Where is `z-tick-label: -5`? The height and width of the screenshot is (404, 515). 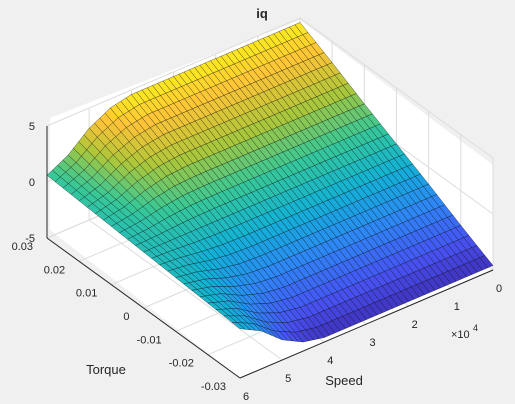 z-tick-label: -5 is located at coordinates (30, 239).